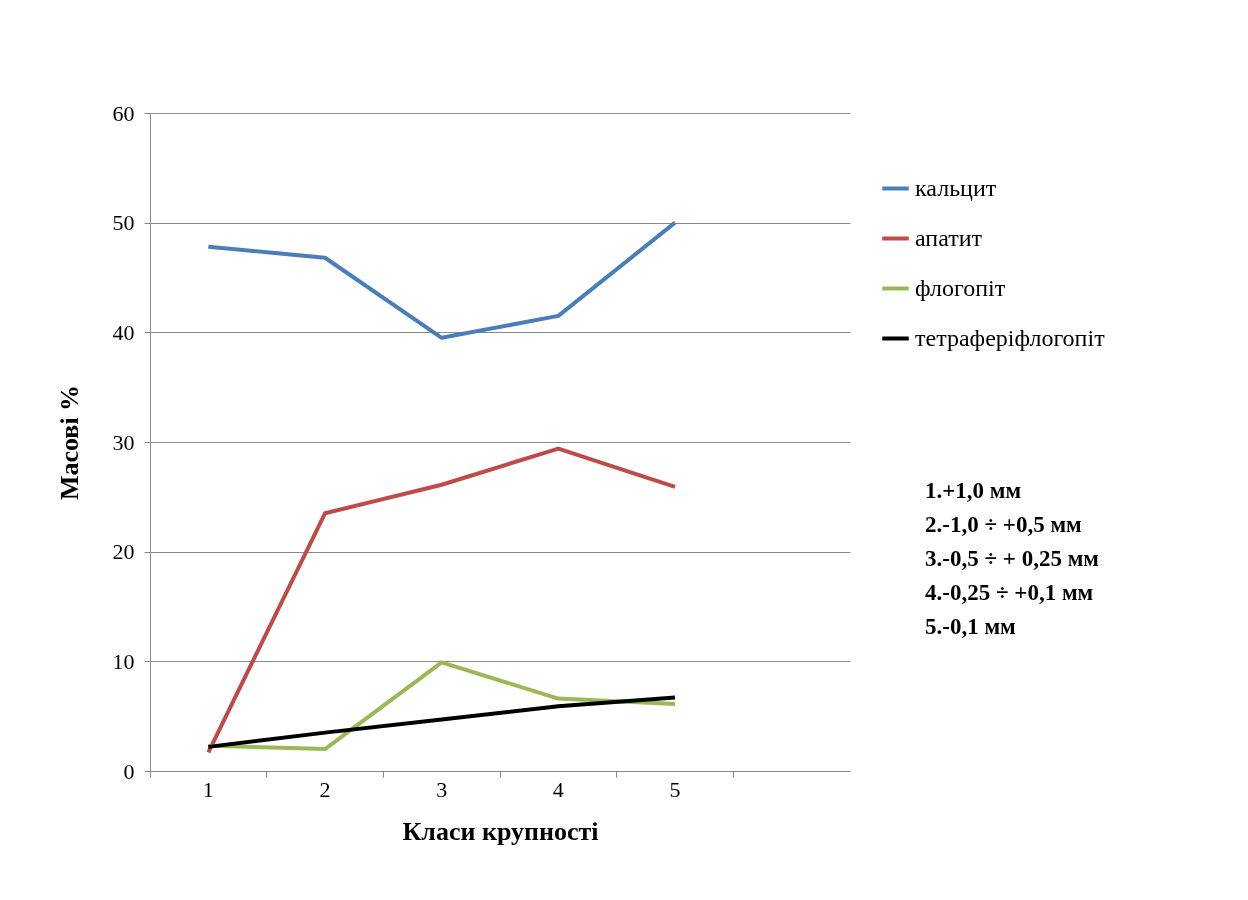 The width and height of the screenshot is (1248, 900). What do you see at coordinates (208, 789) in the screenshot?
I see `x-tick-label: 1` at bounding box center [208, 789].